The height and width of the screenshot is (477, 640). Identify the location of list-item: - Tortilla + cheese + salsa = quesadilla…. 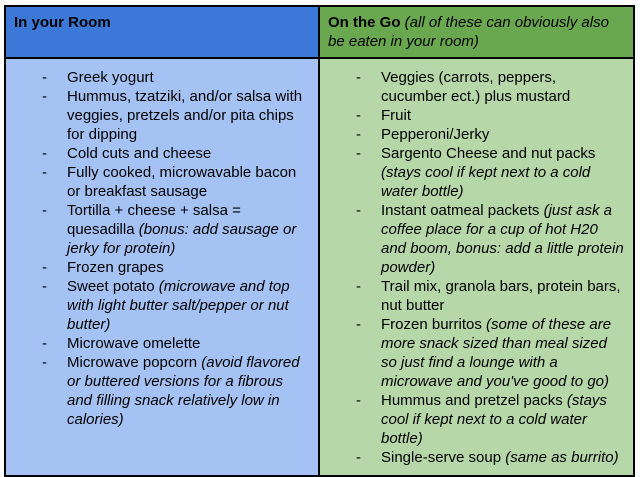
(176, 229).